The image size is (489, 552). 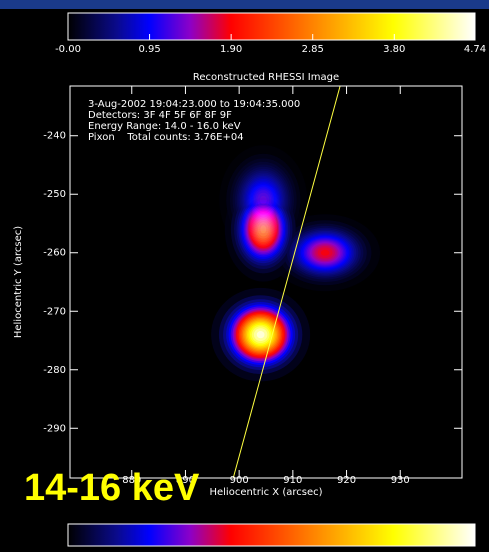 What do you see at coordinates (185, 480) in the screenshot?
I see `x-tick-label: 890` at bounding box center [185, 480].